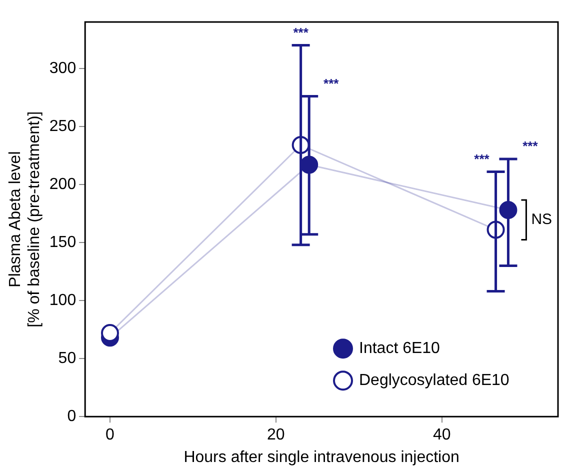 Image resolution: width=580 pixels, height=471 pixels. Describe the element at coordinates (62, 242) in the screenshot. I see `y-tick-label: 150` at that location.